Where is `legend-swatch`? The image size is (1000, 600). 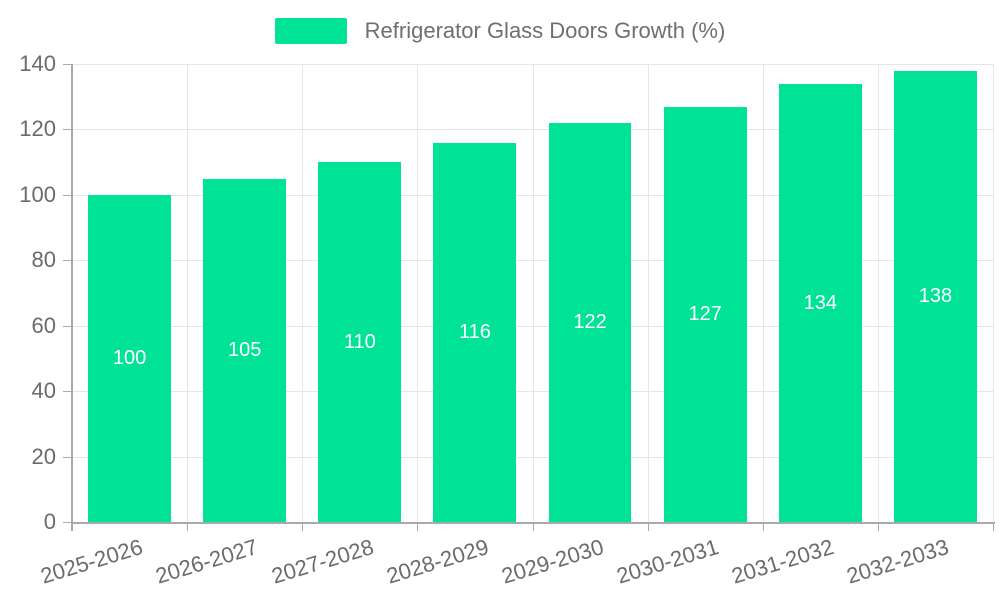
legend-swatch is located at coordinates (310, 31).